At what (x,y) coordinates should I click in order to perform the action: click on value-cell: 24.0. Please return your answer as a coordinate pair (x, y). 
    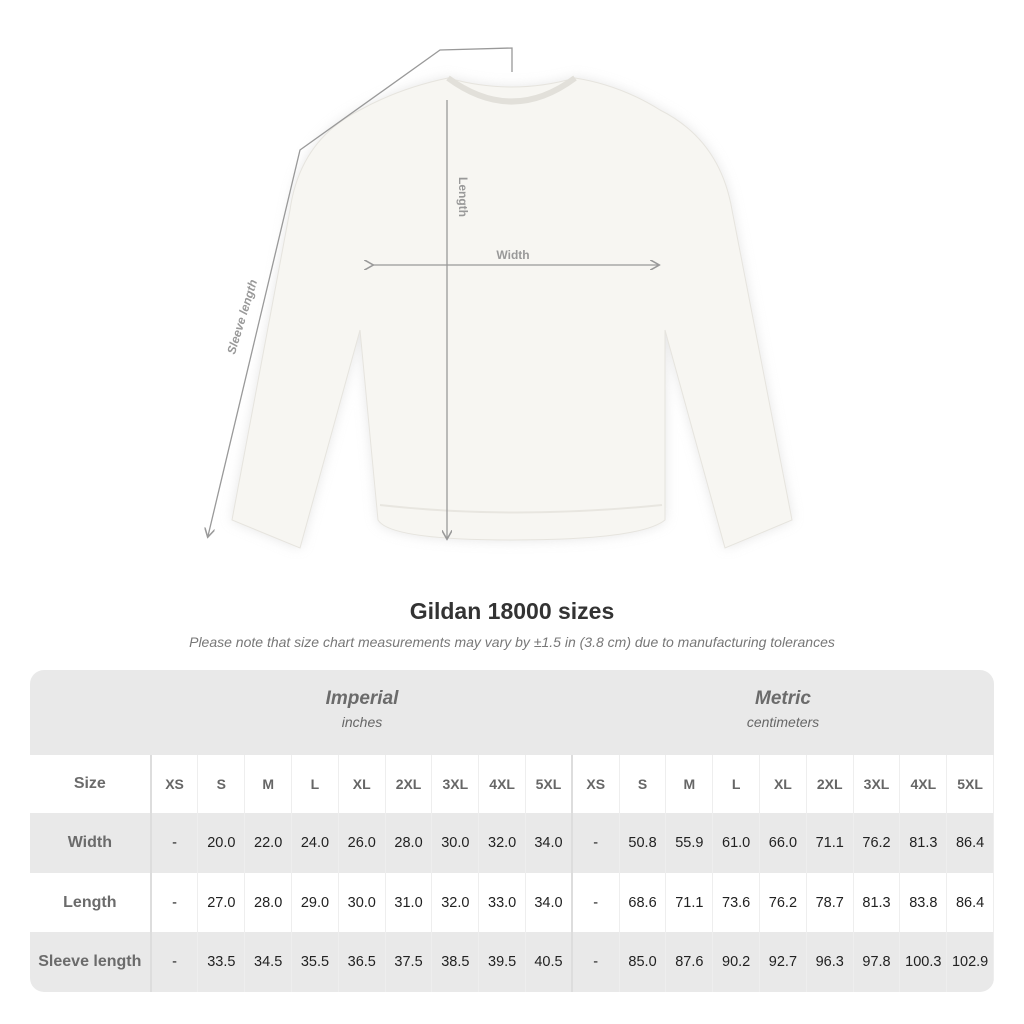
    Looking at the image, I should click on (315, 843).